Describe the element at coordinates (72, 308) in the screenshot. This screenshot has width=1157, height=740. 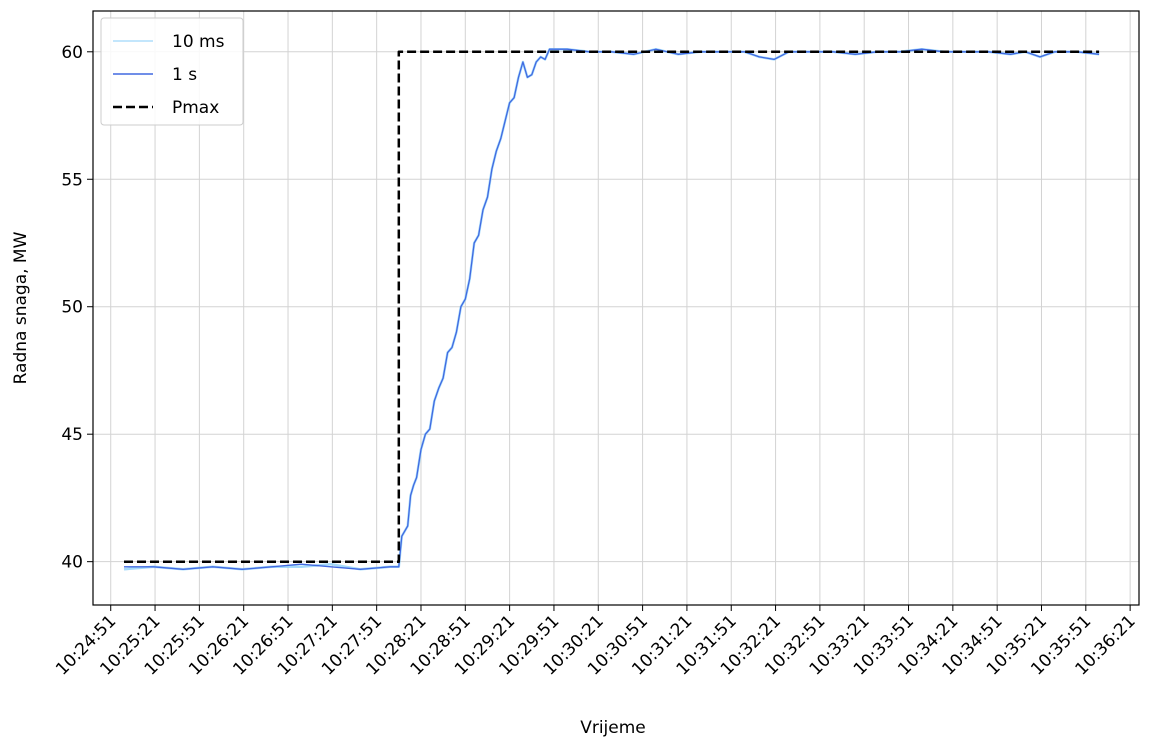
I see `y-tick-label: 50` at that location.